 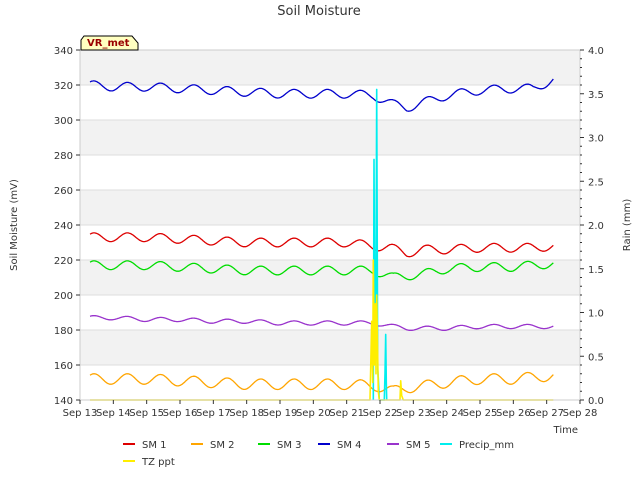 What do you see at coordinates (63, 401) in the screenshot?
I see `y-tick-label: 140` at bounding box center [63, 401].